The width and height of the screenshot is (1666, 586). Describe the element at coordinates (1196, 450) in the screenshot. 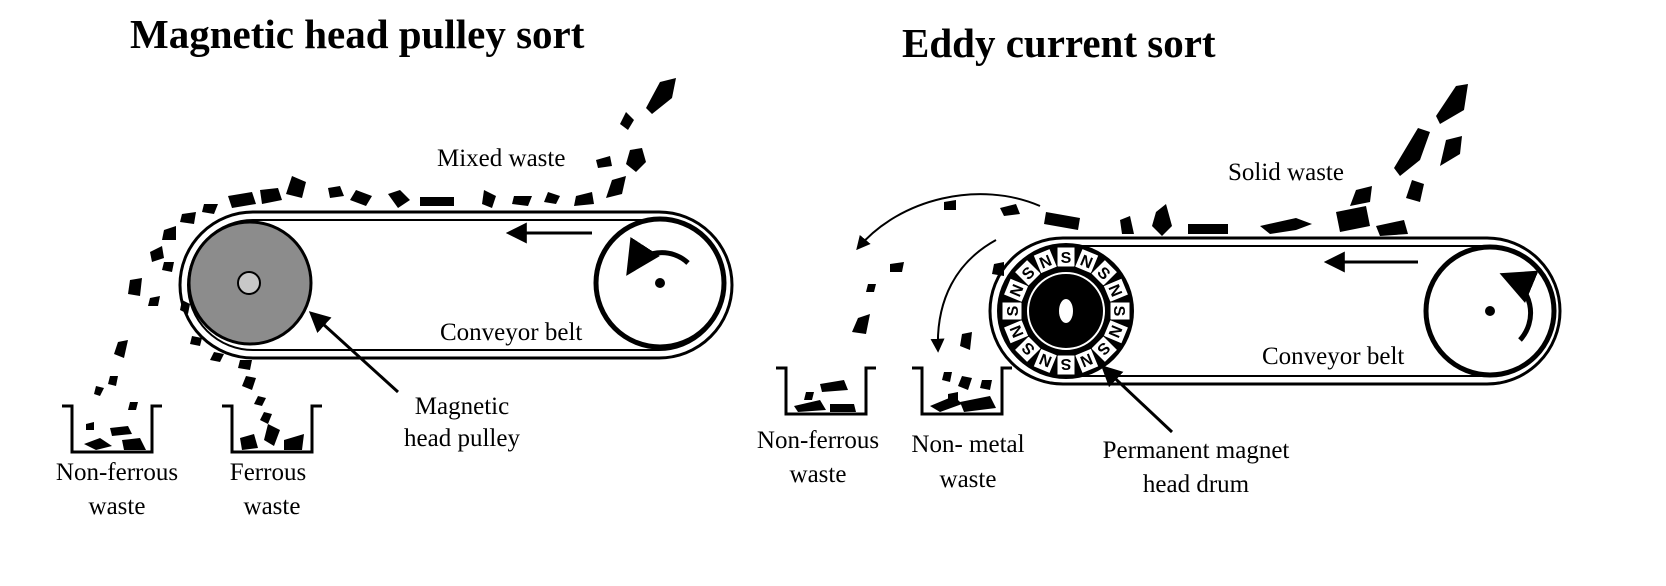

I see `drum-label-line1: Permanent magnet` at that location.